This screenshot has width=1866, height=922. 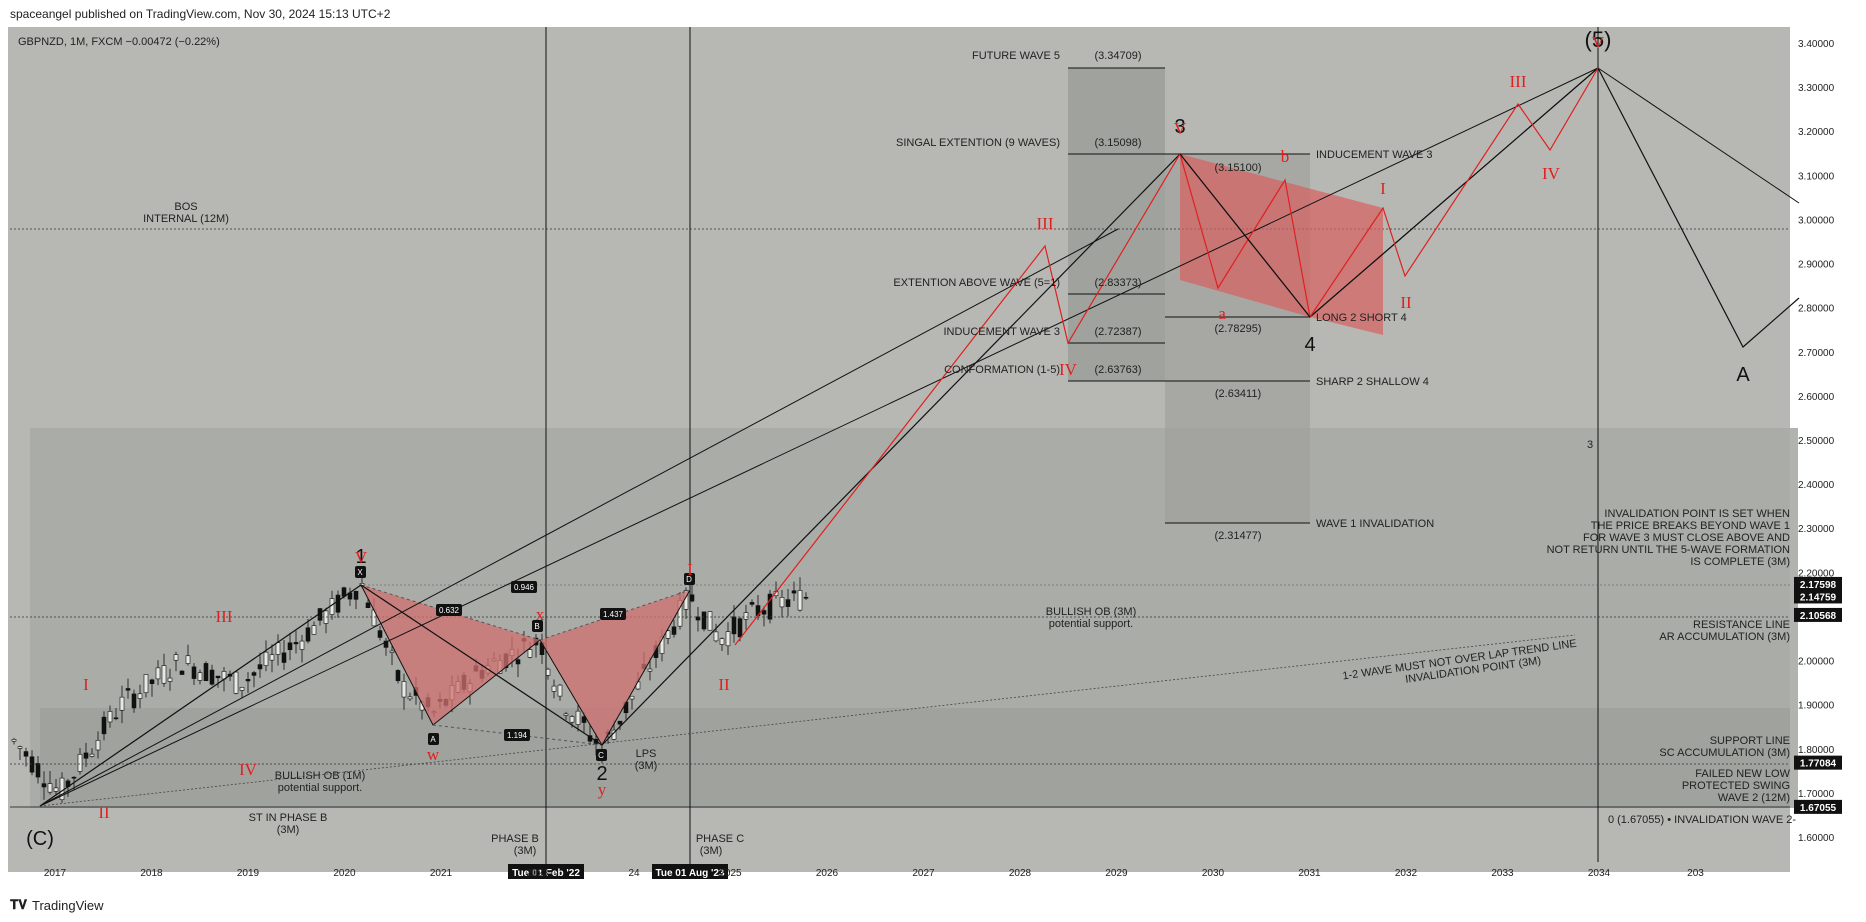 I want to click on fib-value-1: (3.34709), so click(x=1117, y=56).